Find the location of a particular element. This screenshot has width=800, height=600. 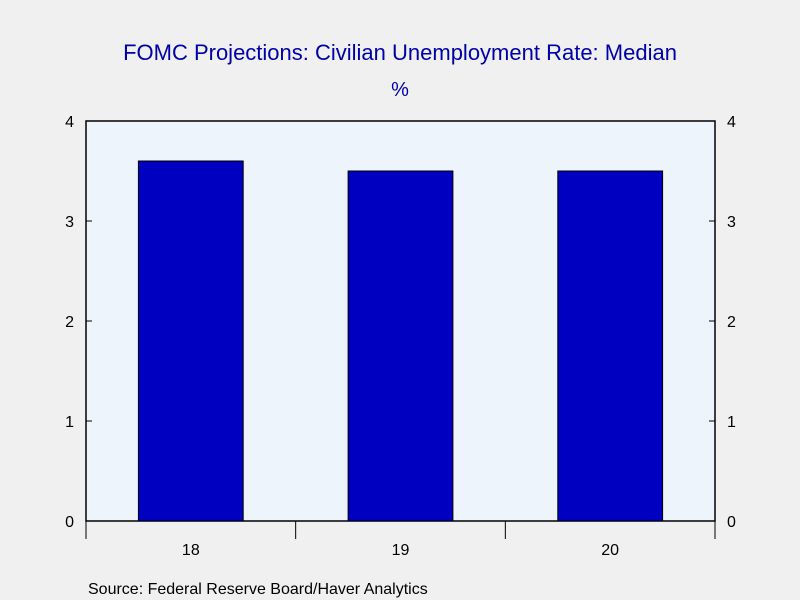

left-y-tick-label: 2 is located at coordinates (69, 322).